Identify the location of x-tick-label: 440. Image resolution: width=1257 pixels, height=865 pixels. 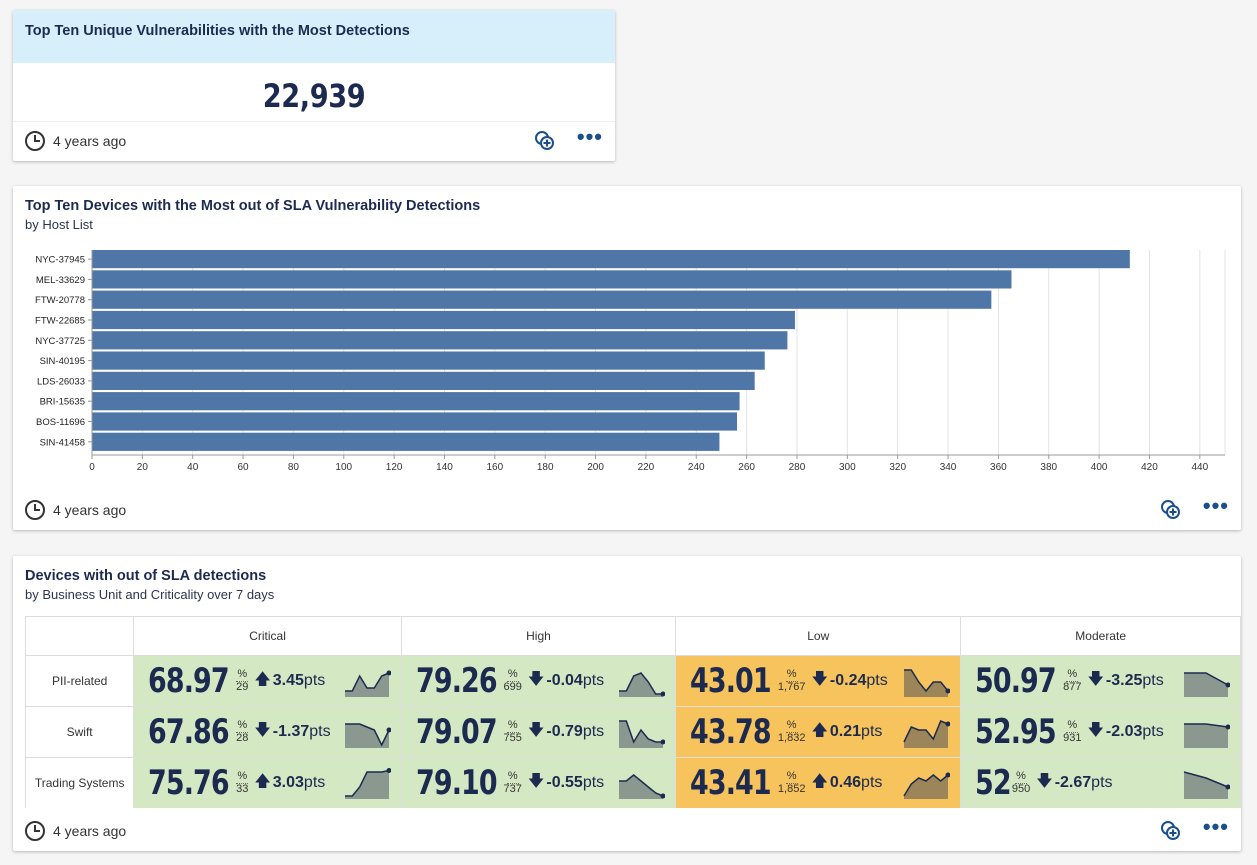
(1199, 467).